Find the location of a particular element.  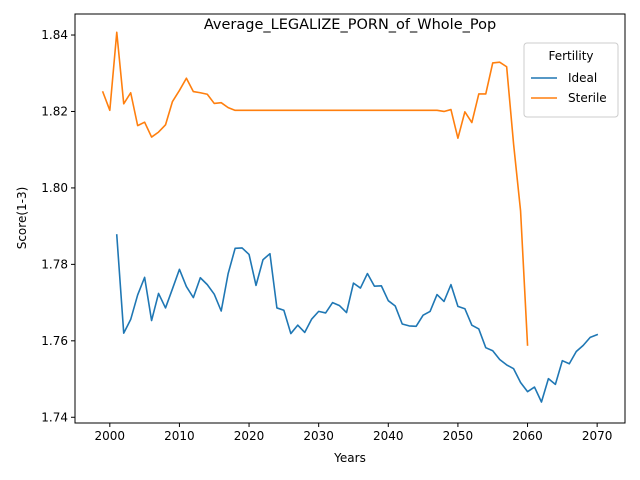

x-tick-label: 2010 is located at coordinates (179, 436).